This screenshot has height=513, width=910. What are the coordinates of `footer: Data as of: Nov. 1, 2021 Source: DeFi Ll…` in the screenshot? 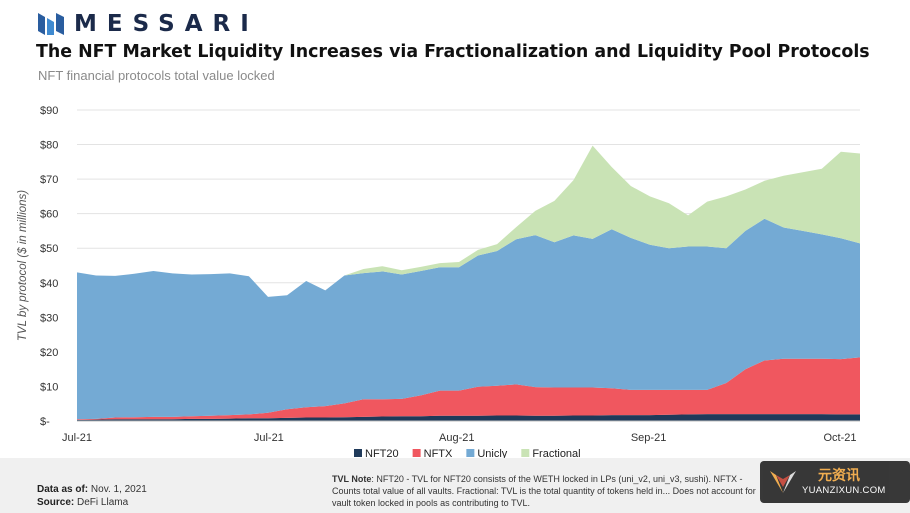 It's located at (455, 485).